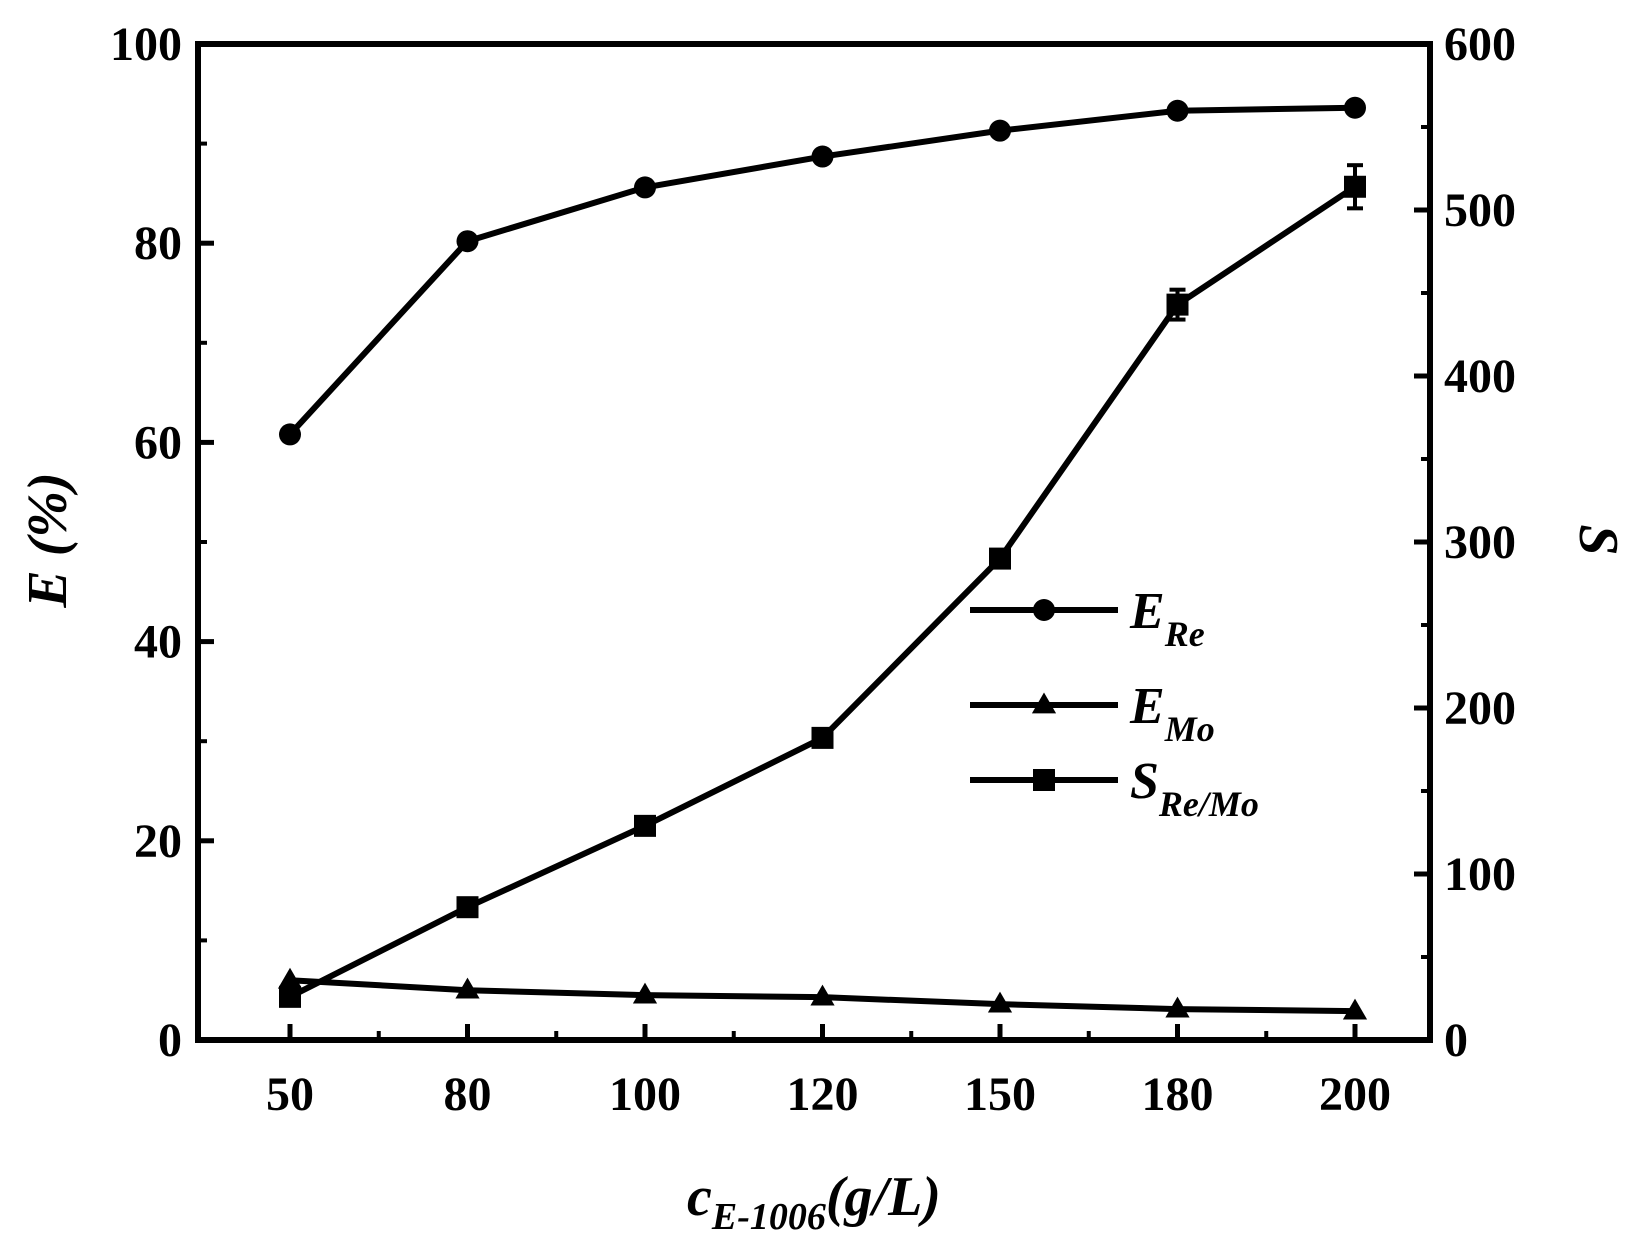 The width and height of the screenshot is (1640, 1257). I want to click on y-left-tick-label: 40, so click(158, 642).